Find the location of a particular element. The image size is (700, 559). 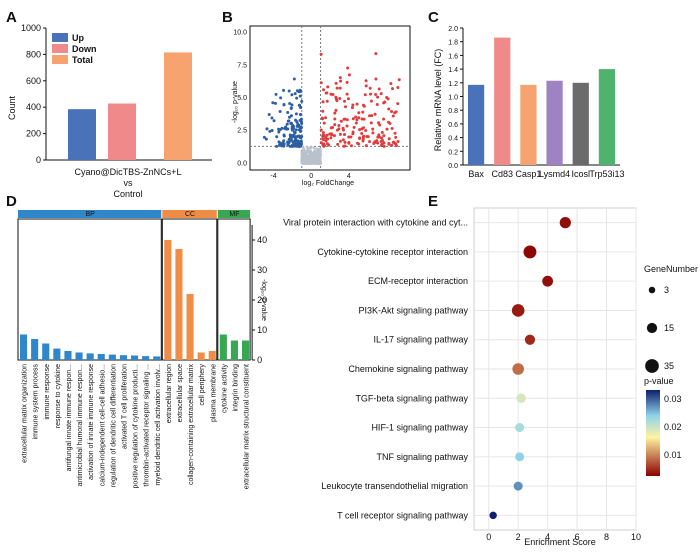

panel-b-xtick-label: 0 is located at coordinates (311, 176).